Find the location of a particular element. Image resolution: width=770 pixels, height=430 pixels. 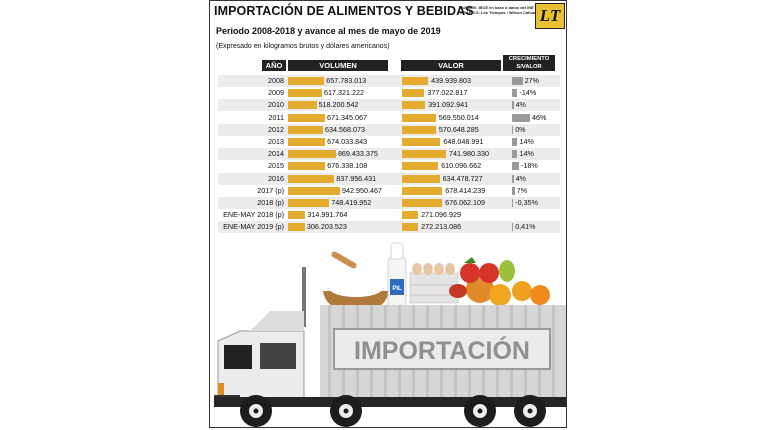

volume-label: 942.950.467 is located at coordinates (362, 190).